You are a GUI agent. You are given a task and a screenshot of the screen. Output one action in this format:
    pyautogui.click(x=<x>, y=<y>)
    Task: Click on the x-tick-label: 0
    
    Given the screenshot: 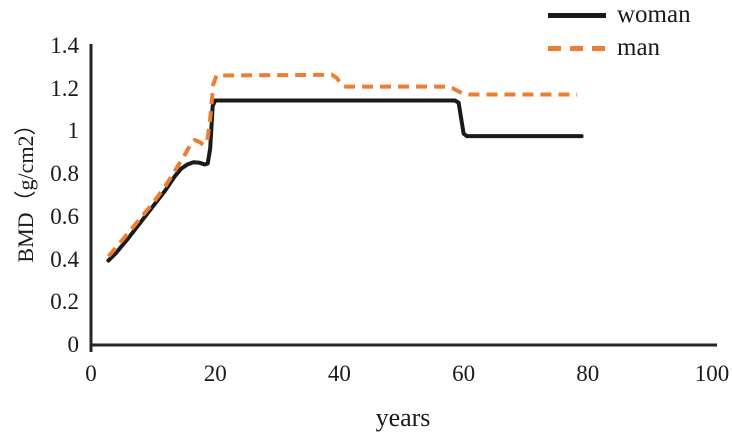 What is the action you would take?
    pyautogui.click(x=91, y=373)
    